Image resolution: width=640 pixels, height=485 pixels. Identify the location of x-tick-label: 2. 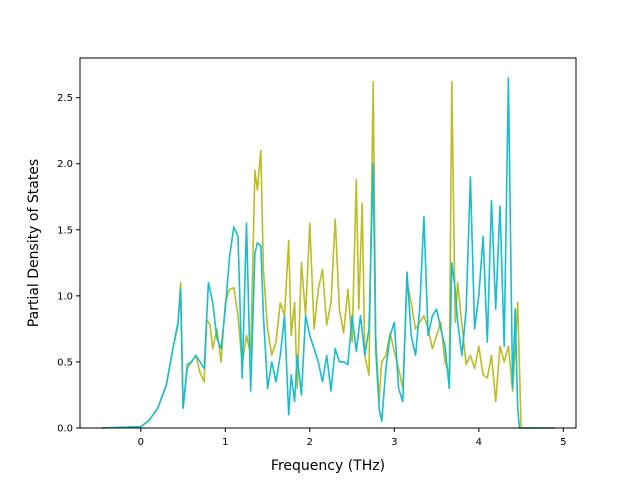
(310, 442).